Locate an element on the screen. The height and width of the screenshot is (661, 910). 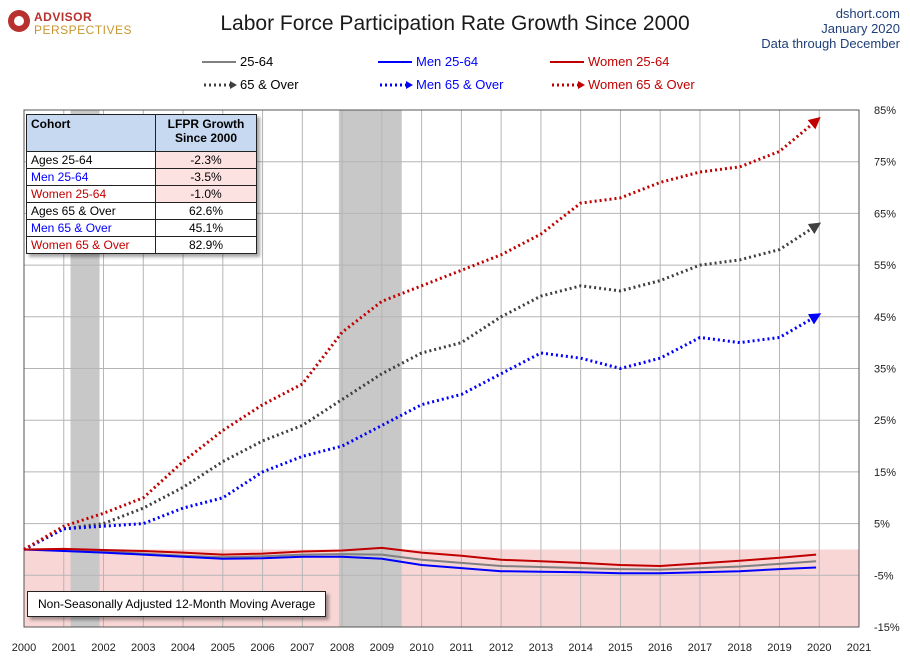
y-tick-label: -15% is located at coordinates (887, 628).